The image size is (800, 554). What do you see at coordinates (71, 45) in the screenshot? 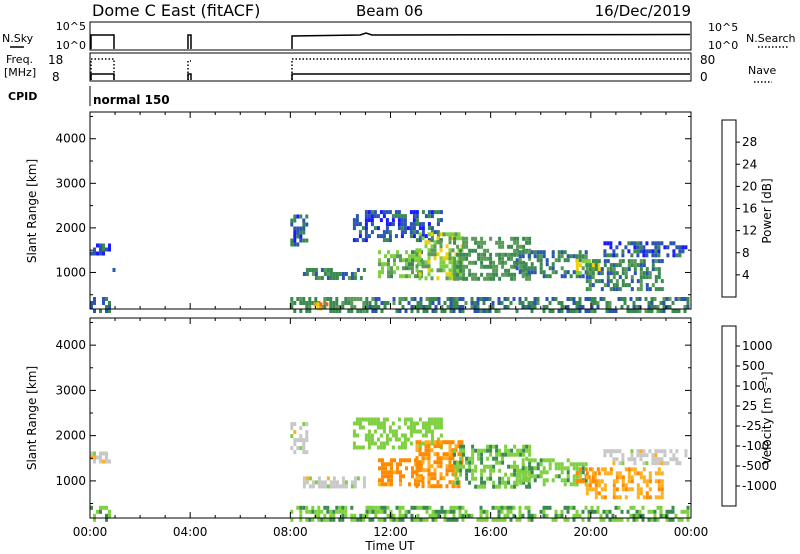
I see `nsky-tick-bottom: 10^0` at bounding box center [71, 45].